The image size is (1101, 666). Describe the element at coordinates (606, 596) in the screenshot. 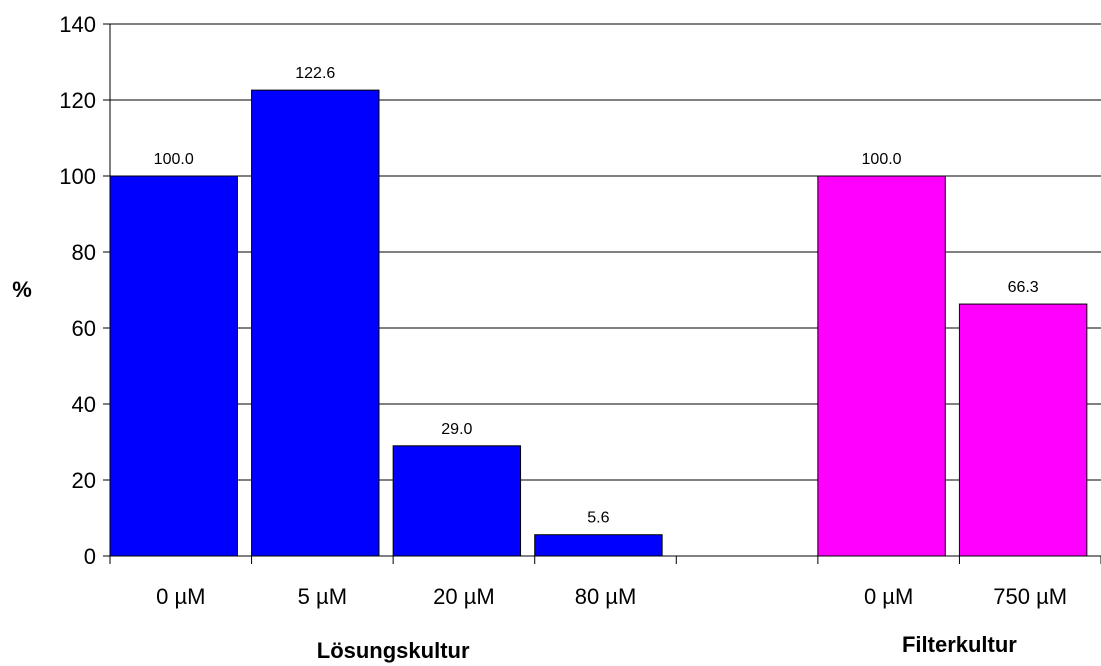

I see `x-tick-label: 80 µM` at that location.